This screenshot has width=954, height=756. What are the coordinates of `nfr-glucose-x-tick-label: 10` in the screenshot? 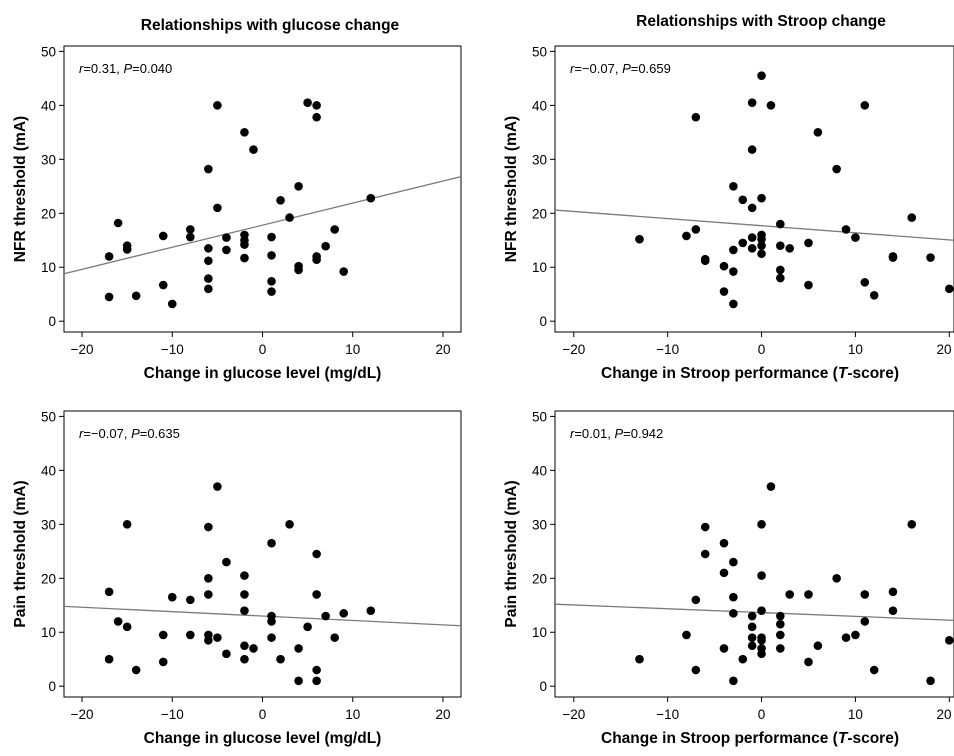 It's located at (352, 349).